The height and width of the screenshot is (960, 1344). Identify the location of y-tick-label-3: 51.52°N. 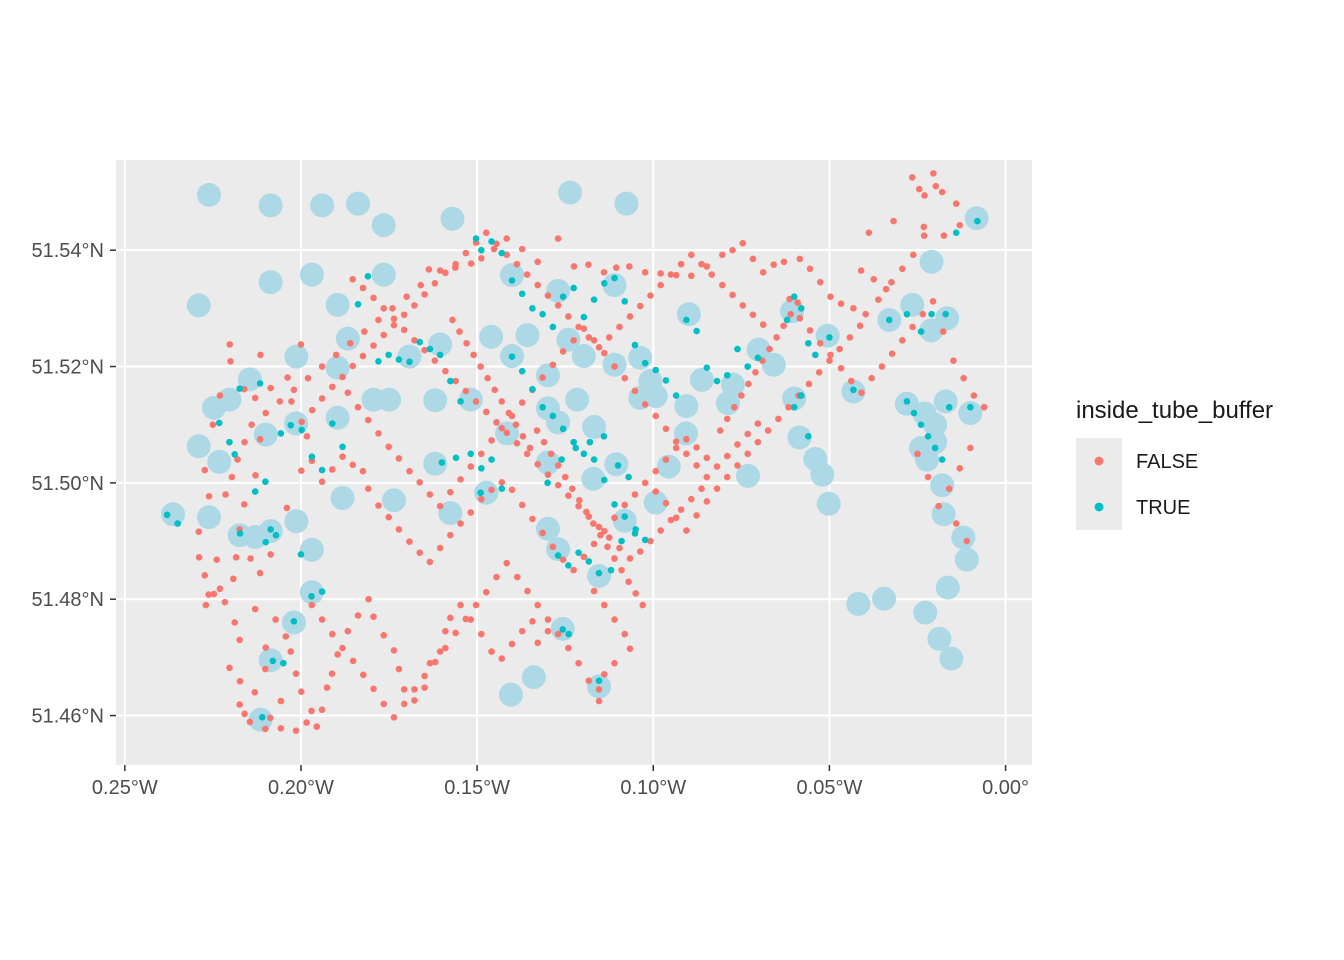
(68, 368).